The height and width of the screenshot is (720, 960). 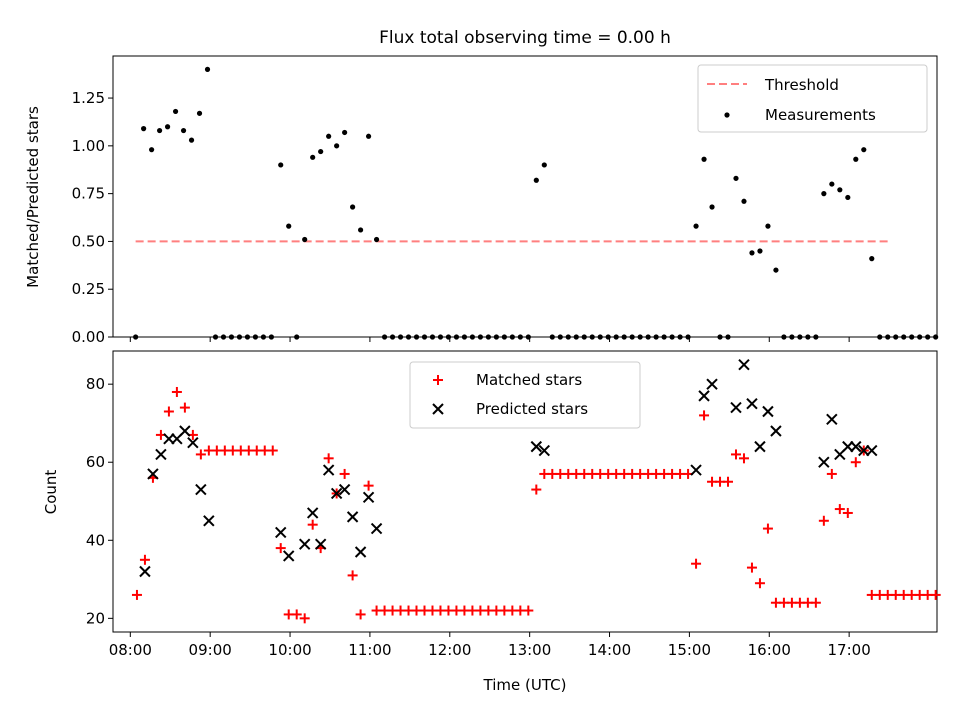 What do you see at coordinates (88, 194) in the screenshot?
I see `top-y-tick-label: 0.75` at bounding box center [88, 194].